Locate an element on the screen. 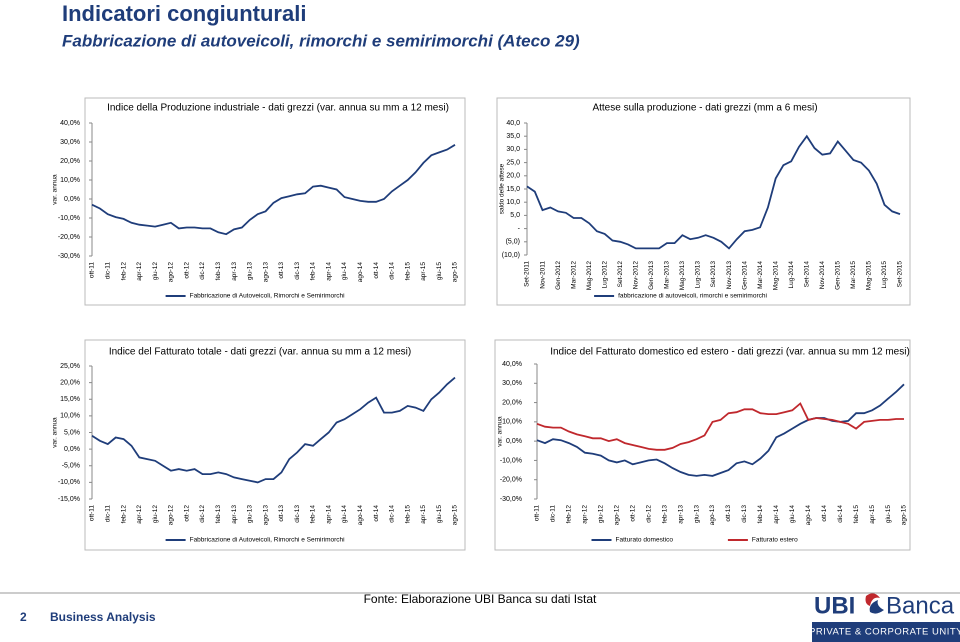  section-name: Business Analysis is located at coordinates (103, 617).